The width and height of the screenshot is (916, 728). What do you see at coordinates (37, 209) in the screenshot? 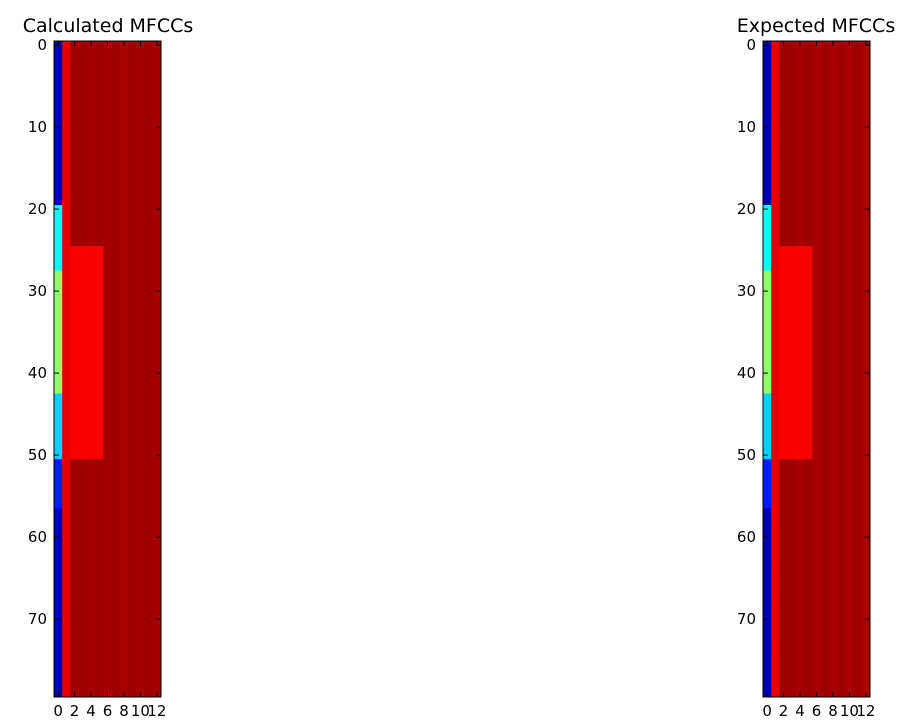
I see `y-tick-label: 20` at bounding box center [37, 209].